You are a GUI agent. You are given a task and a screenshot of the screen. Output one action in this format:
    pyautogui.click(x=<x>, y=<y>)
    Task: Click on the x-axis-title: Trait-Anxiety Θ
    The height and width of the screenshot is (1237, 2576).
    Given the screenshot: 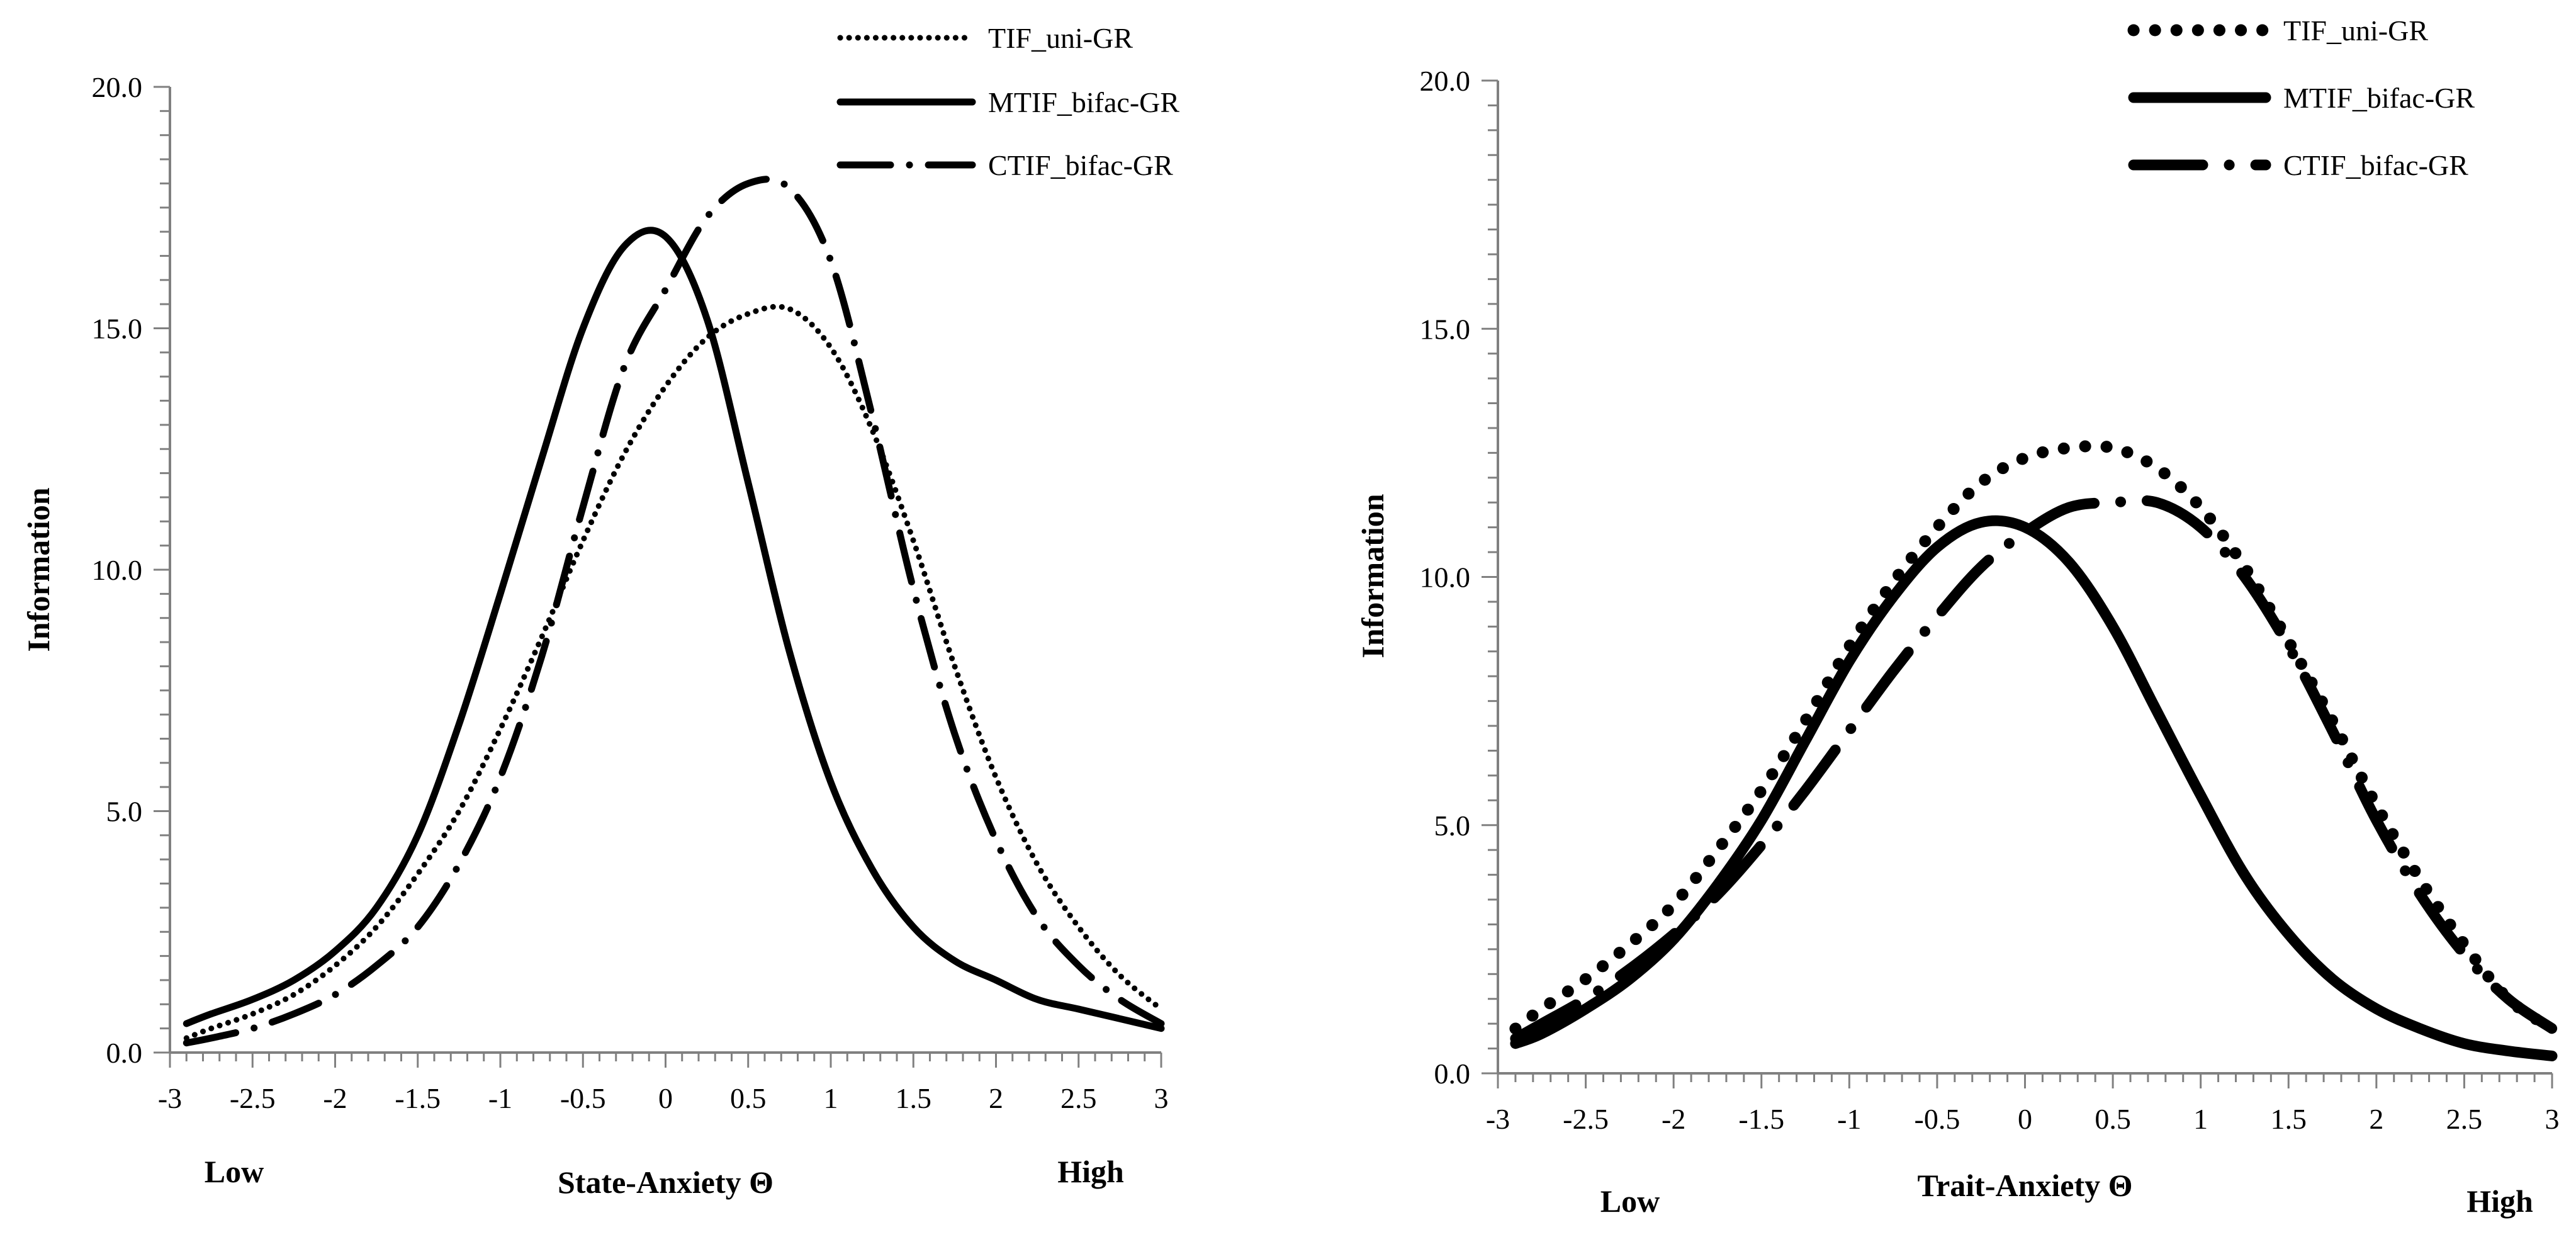 What is the action you would take?
    pyautogui.click(x=2024, y=1185)
    